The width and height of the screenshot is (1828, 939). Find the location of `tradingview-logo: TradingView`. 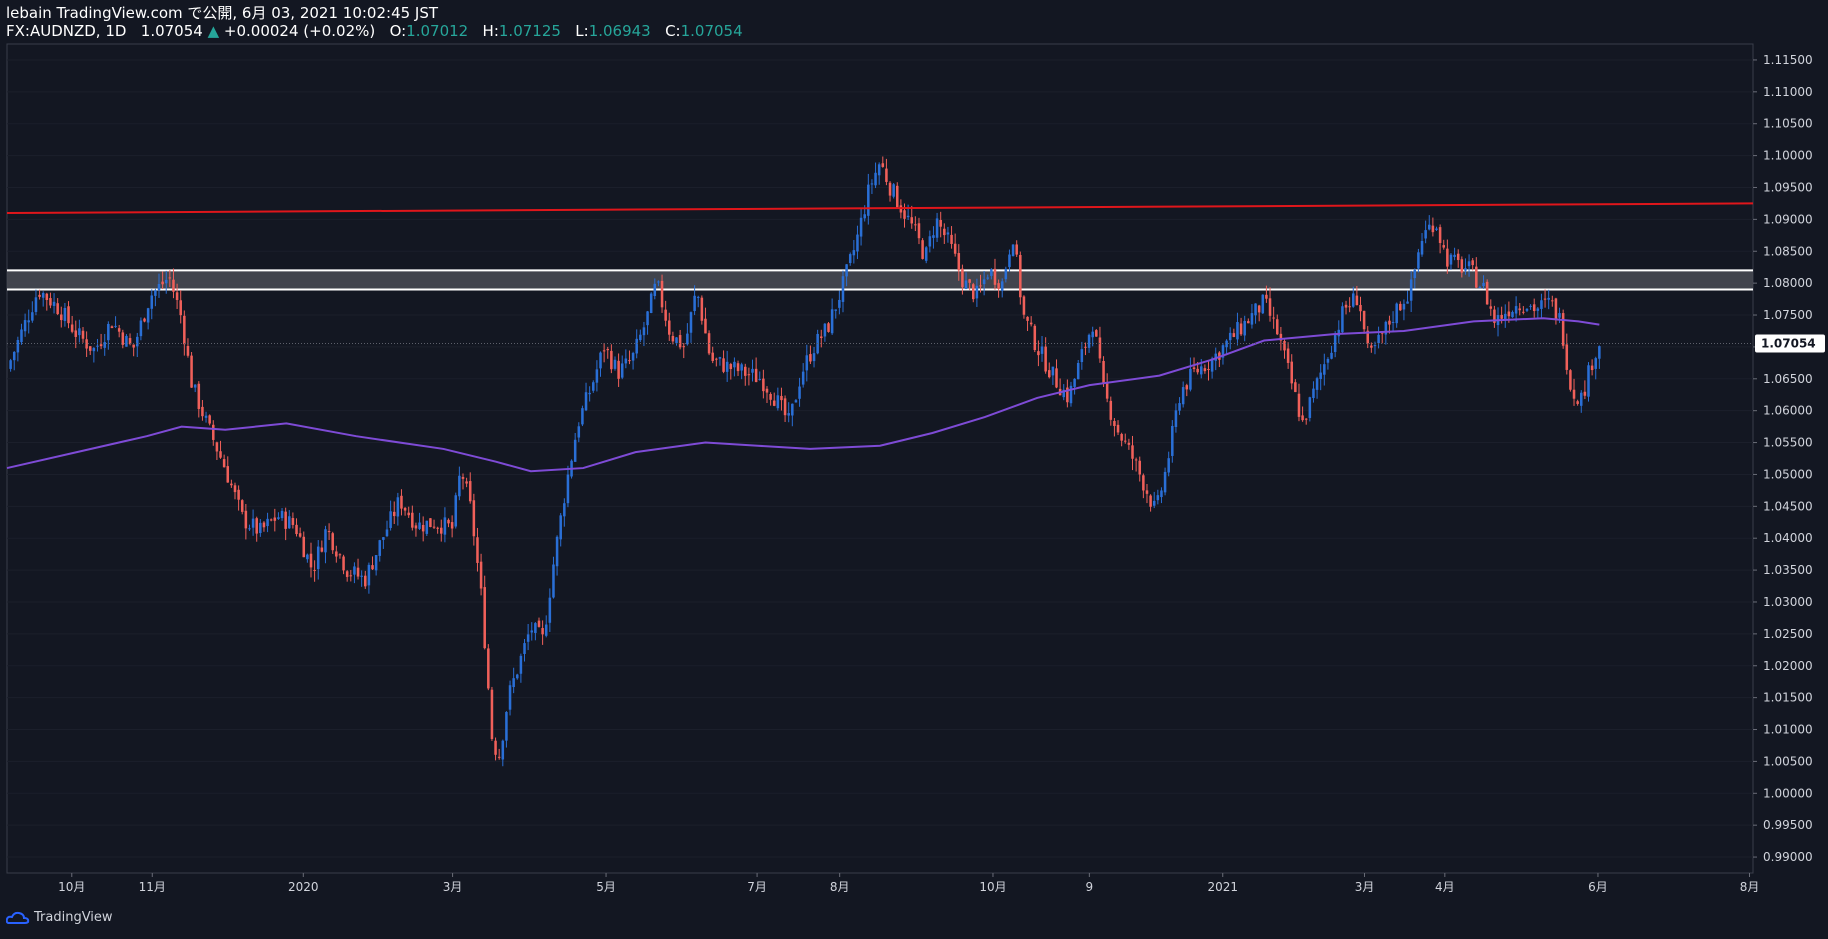

tradingview-logo: TradingView is located at coordinates (59, 917).